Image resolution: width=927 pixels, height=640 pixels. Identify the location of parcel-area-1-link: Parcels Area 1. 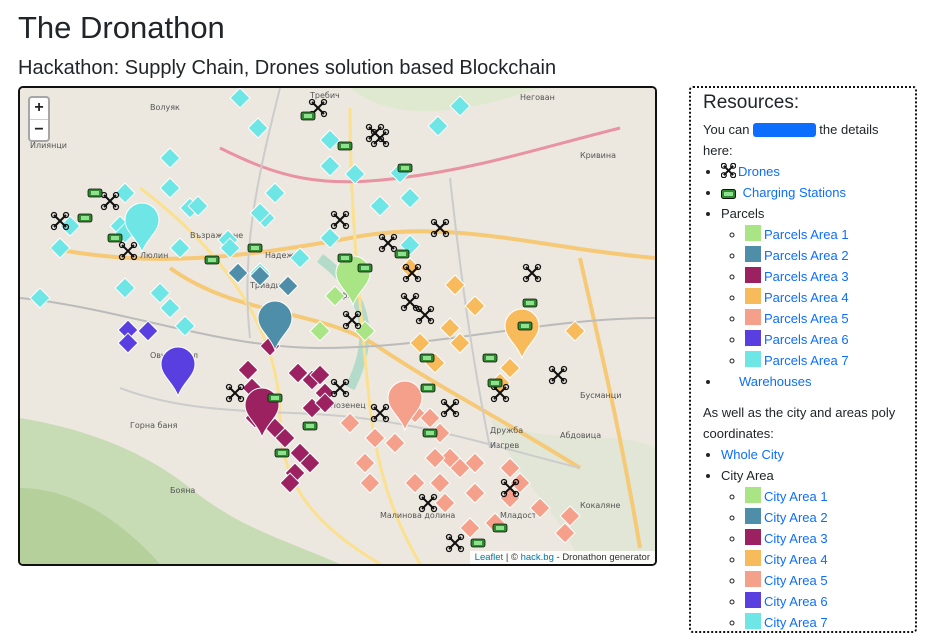
(806, 234).